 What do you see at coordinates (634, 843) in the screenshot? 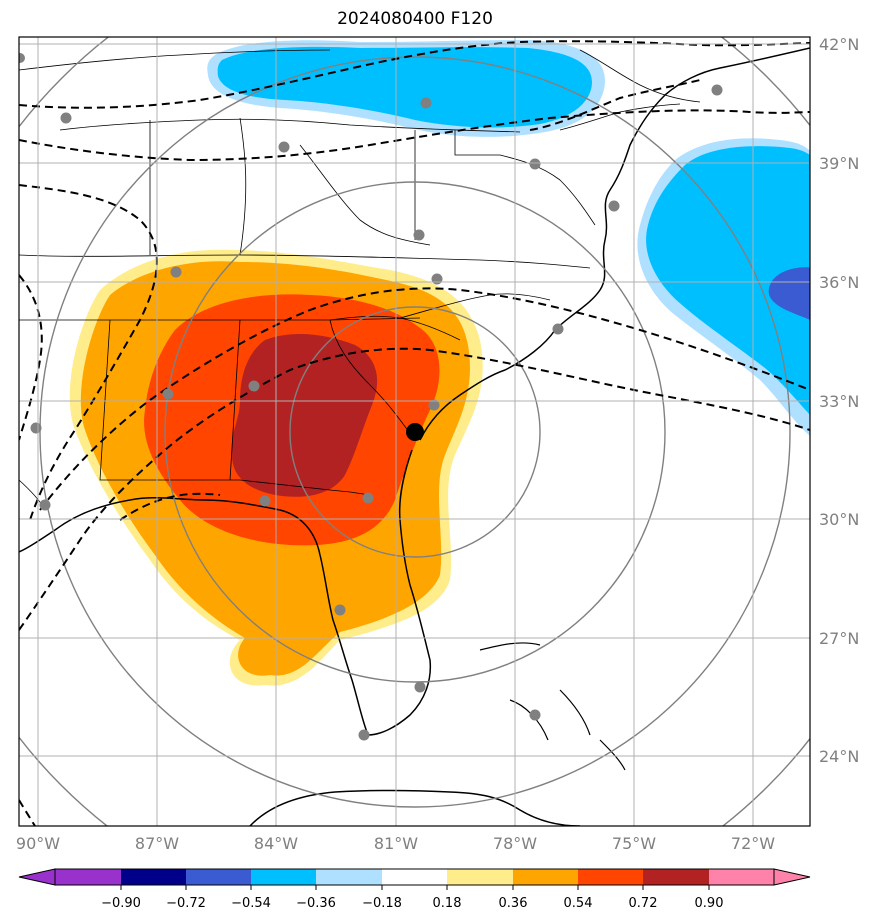
I see `lon-label: 75°W` at bounding box center [634, 843].